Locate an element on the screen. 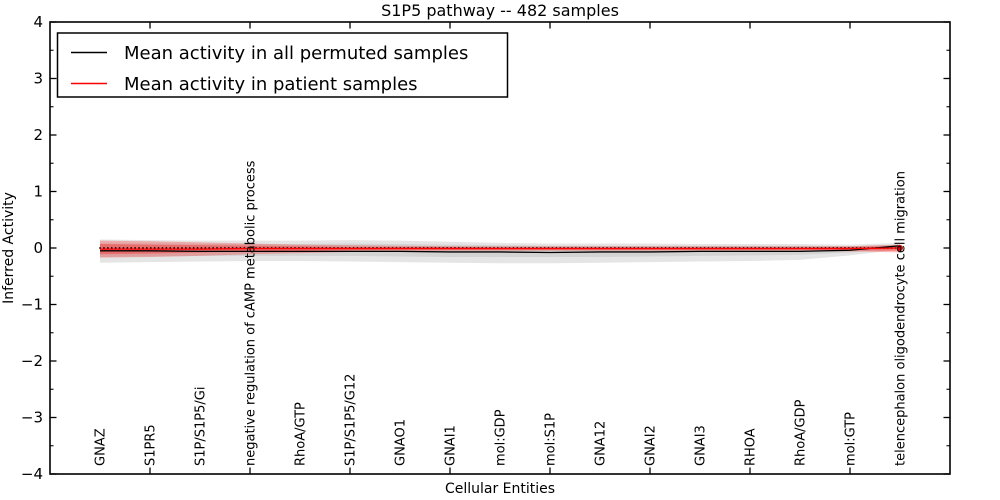 The width and height of the screenshot is (1000, 500). y-tick-label: 1 is located at coordinates (38, 192).